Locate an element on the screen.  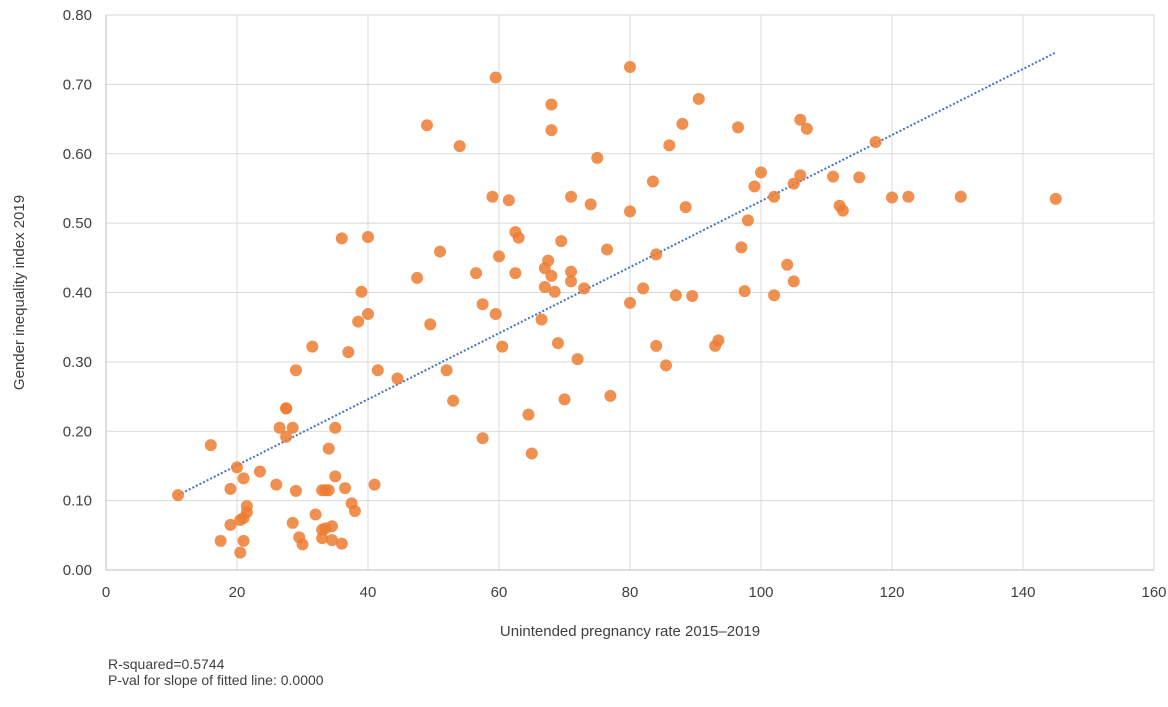
y-tick-label: 0.10 is located at coordinates (77, 501).